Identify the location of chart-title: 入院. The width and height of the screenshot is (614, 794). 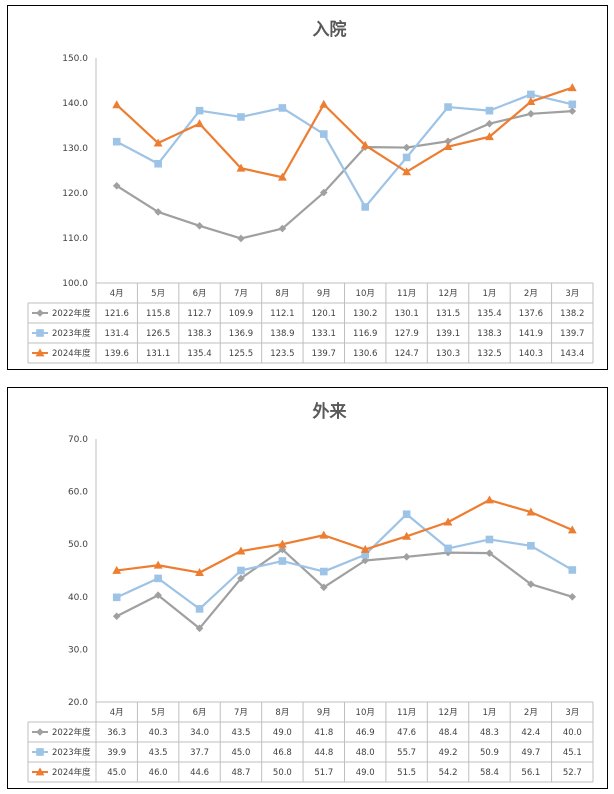
(330, 29).